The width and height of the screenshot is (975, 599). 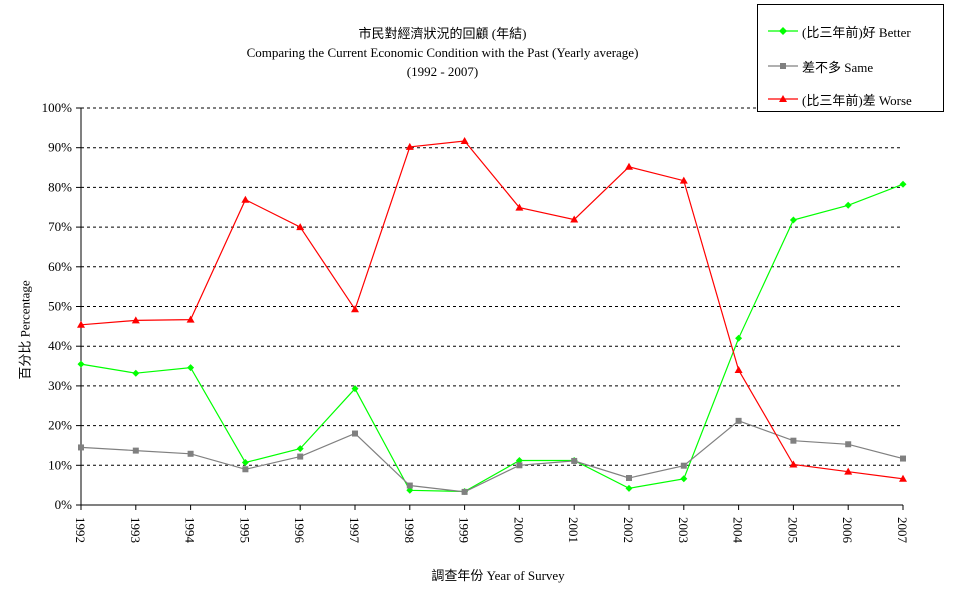 I want to click on y-tick-label: 40%, so click(x=60, y=345).